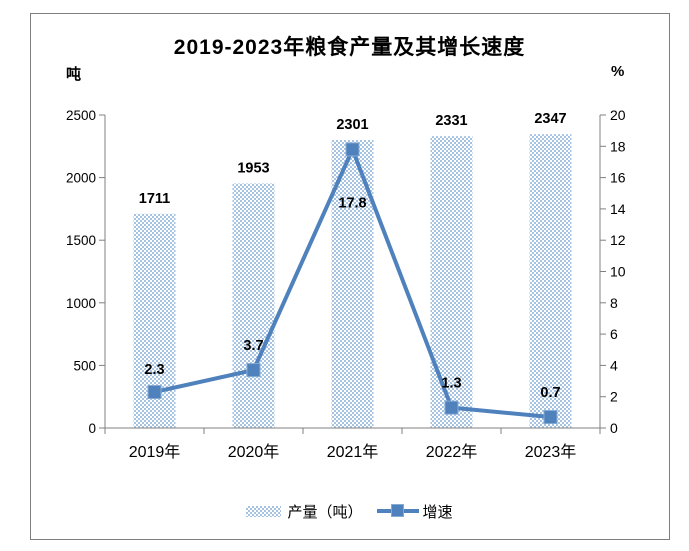  I want to click on x-axis-category-label: 2023年, so click(551, 452).